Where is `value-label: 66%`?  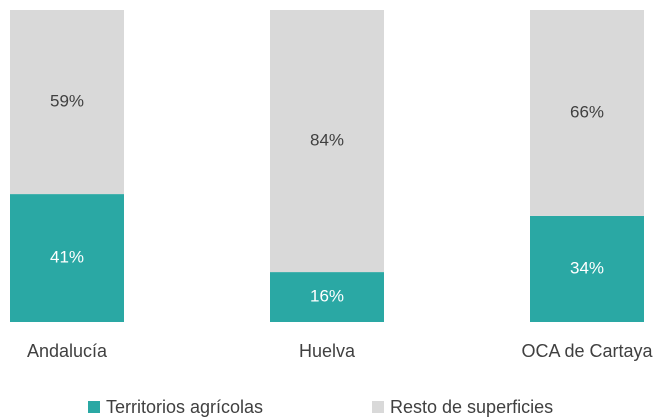
value-label: 66% is located at coordinates (587, 111).